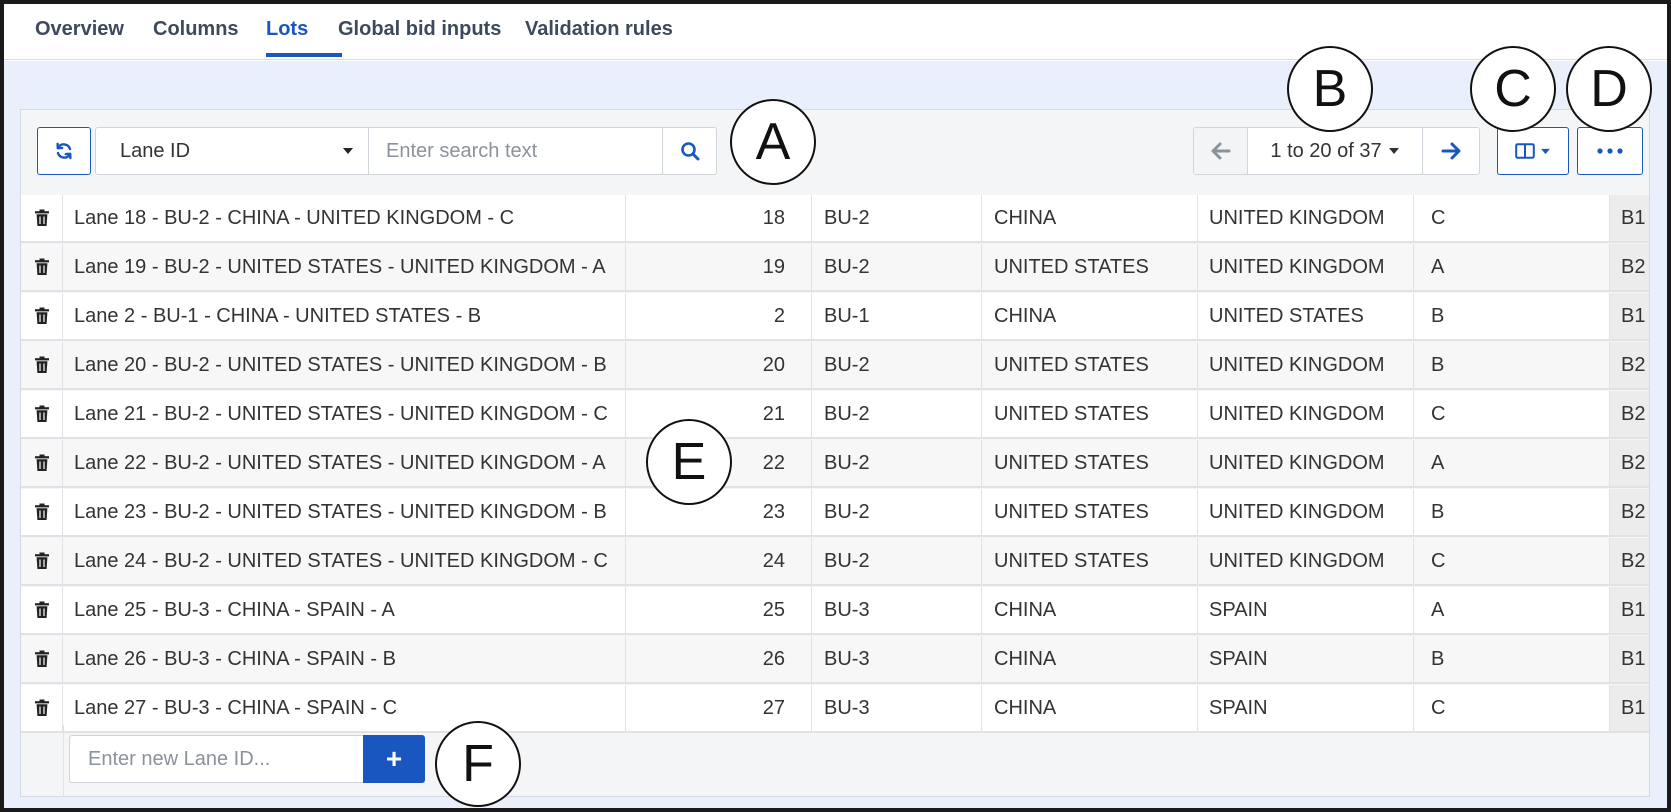  I want to click on prev-page-button, so click(1221, 151).